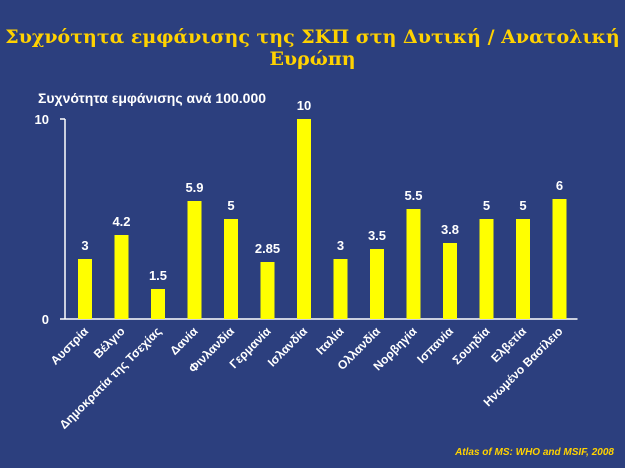 The height and width of the screenshot is (468, 625). I want to click on x-tick-label: Αυστρία, so click(70, 346).